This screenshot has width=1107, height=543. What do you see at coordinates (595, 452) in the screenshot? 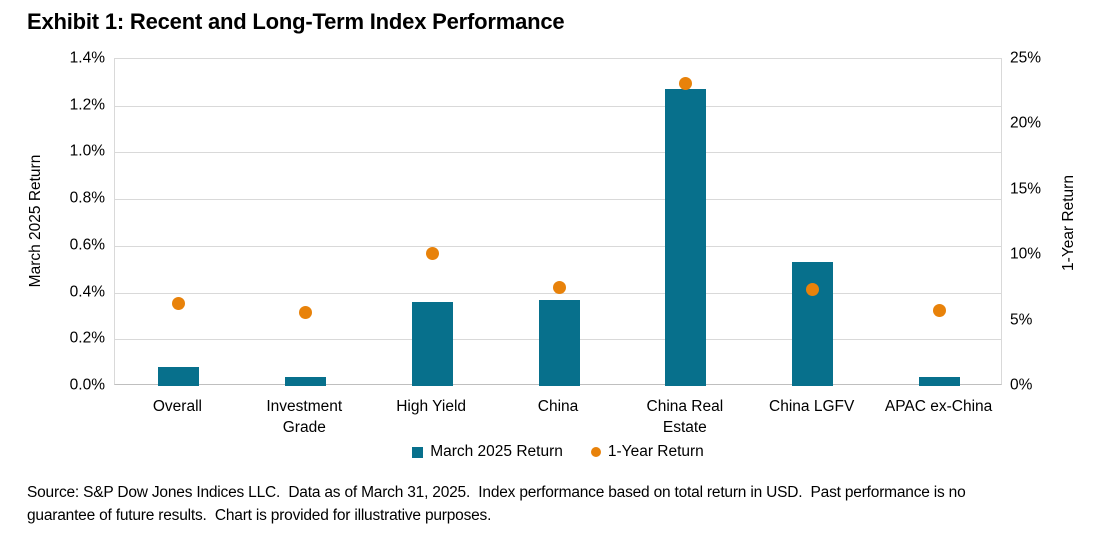
I see `legend-dot-swatch-icon` at bounding box center [595, 452].